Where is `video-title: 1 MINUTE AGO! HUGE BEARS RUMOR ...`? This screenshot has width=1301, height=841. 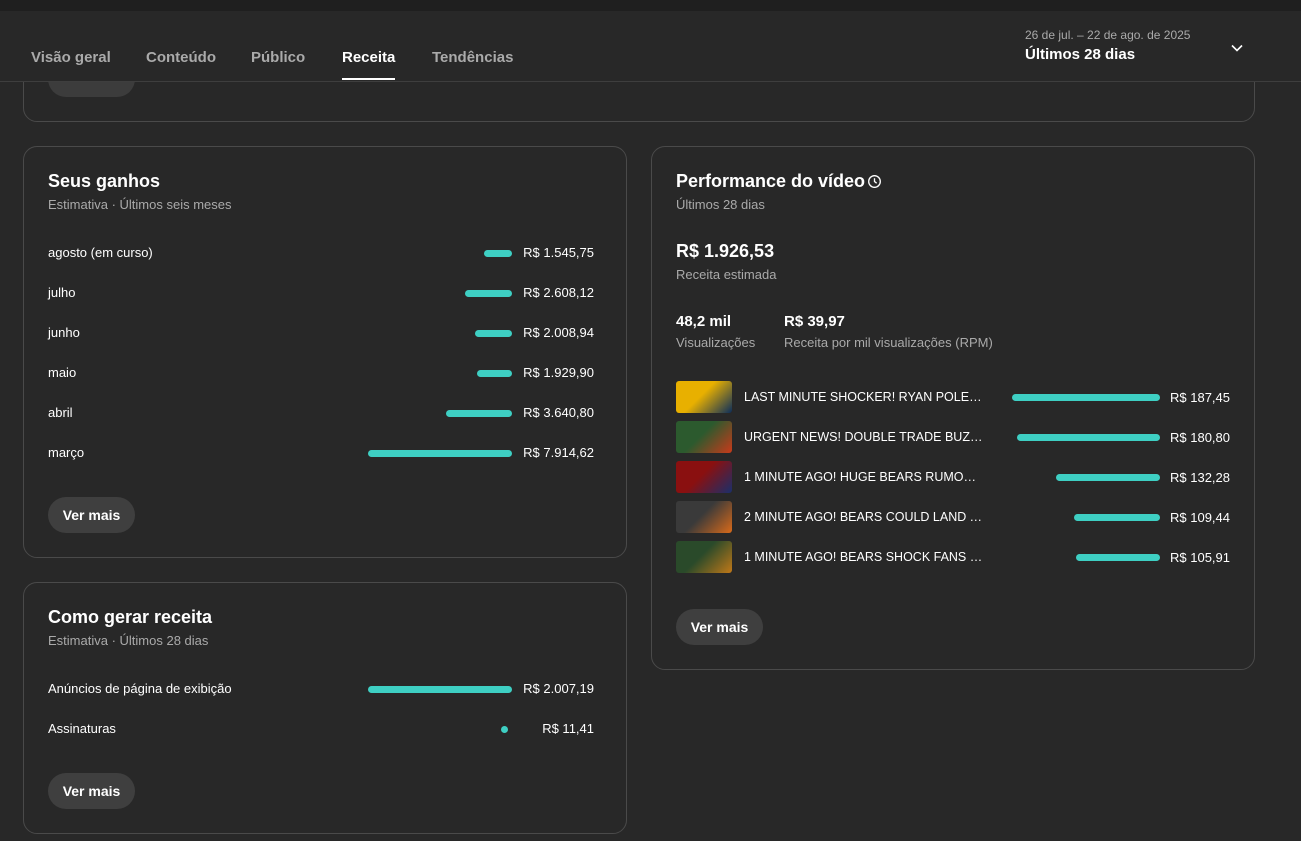 video-title: 1 MINUTE AGO! HUGE BEARS RUMOR ... is located at coordinates (864, 477).